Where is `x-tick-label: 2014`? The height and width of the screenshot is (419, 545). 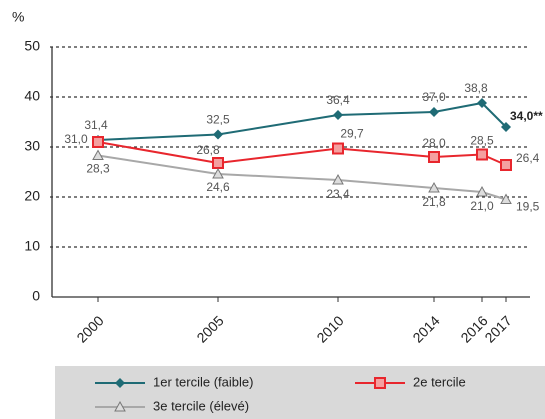
x-tick-label: 2014 is located at coordinates (425, 328).